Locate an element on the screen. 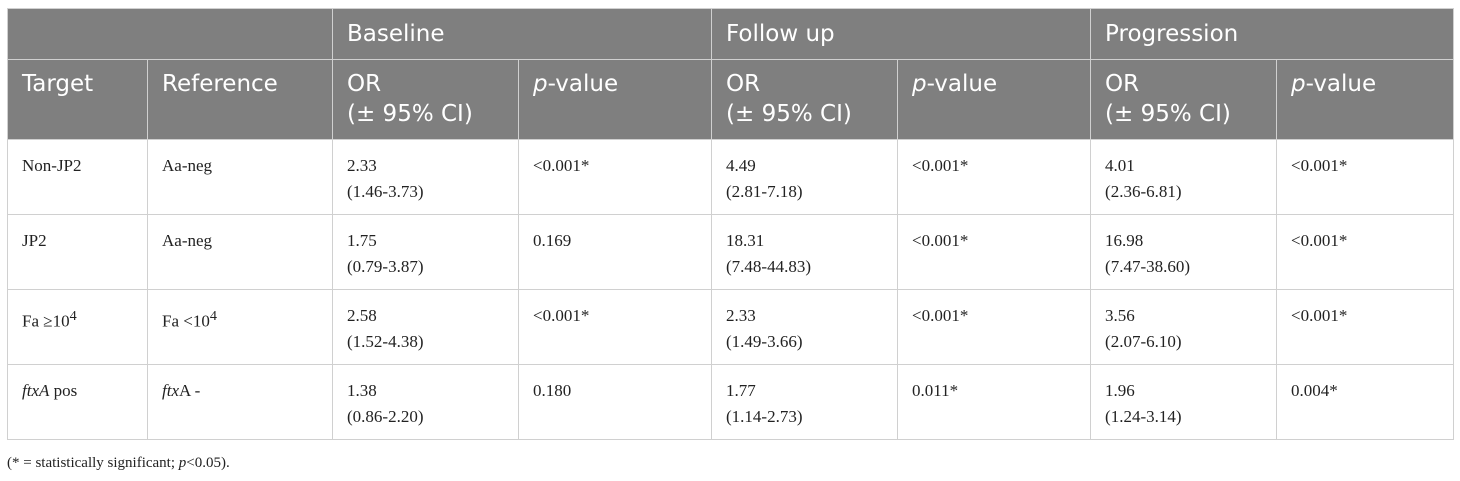 This screenshot has width=1460, height=481. baseline-or-cell: 2.33 (1.46-3.73) is located at coordinates (425, 177).